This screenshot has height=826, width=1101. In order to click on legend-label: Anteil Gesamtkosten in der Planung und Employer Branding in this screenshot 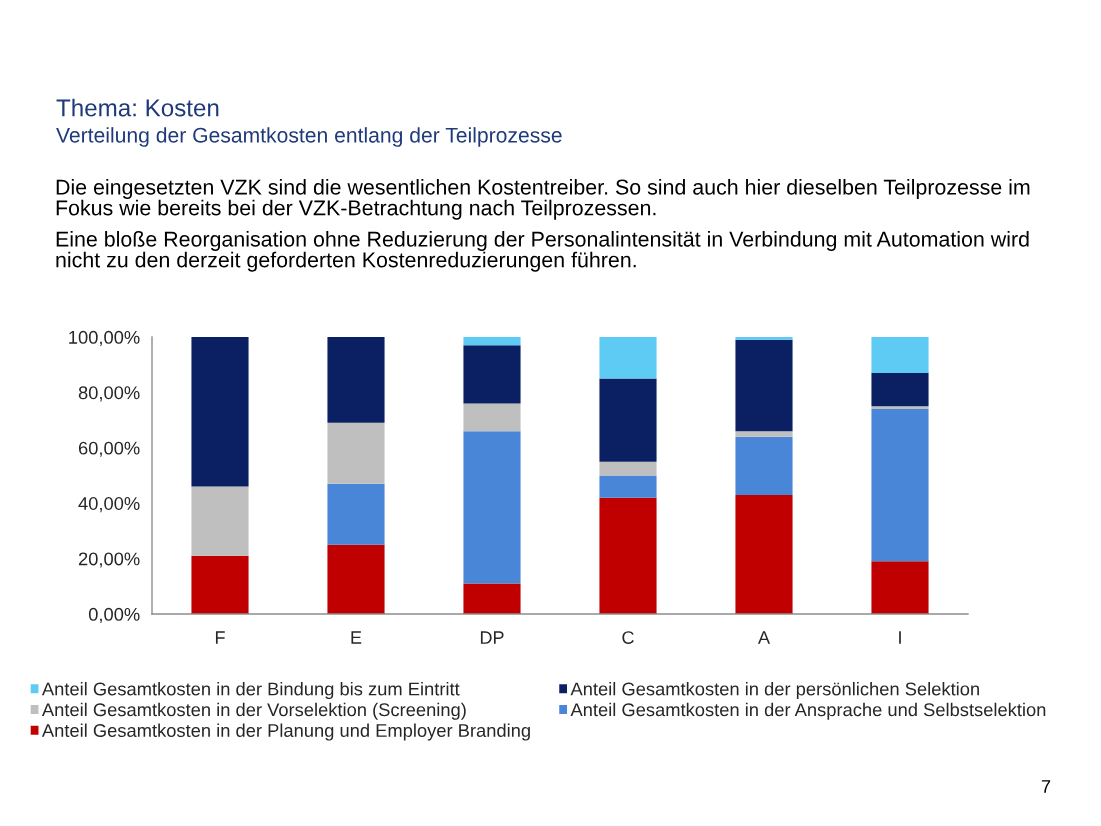, I will do `click(285, 732)`.